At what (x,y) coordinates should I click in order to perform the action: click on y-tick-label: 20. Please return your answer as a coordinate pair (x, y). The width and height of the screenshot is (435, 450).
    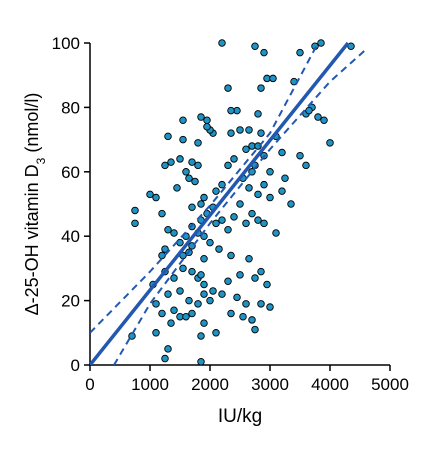
    Looking at the image, I should click on (70, 301).